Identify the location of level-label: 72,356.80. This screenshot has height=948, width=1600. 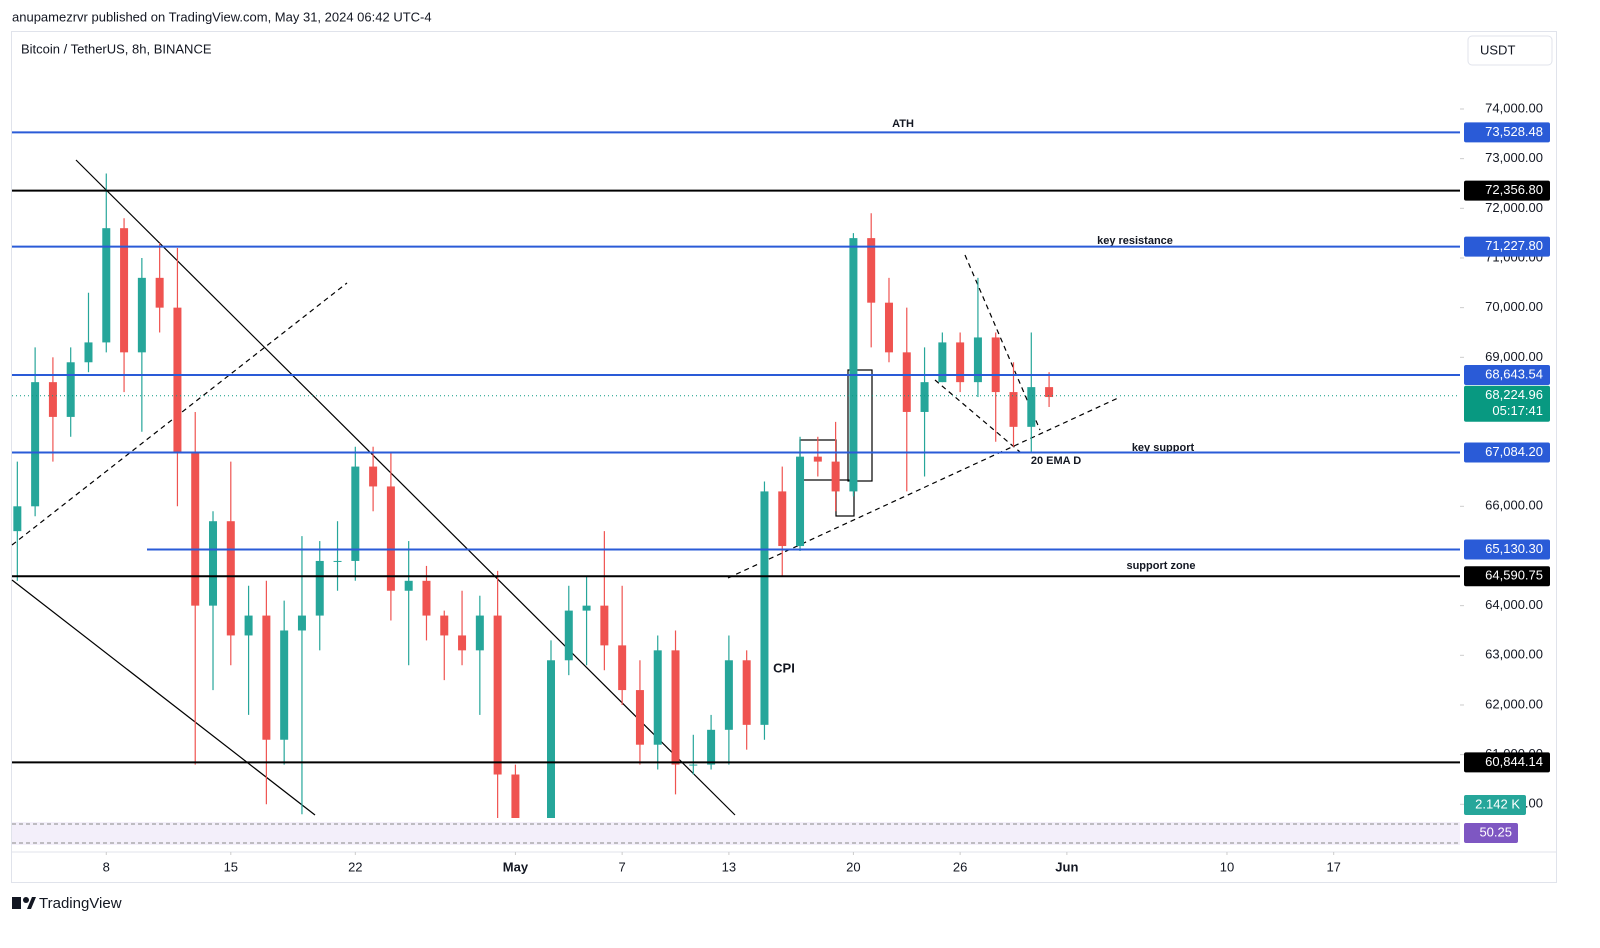
(1514, 189).